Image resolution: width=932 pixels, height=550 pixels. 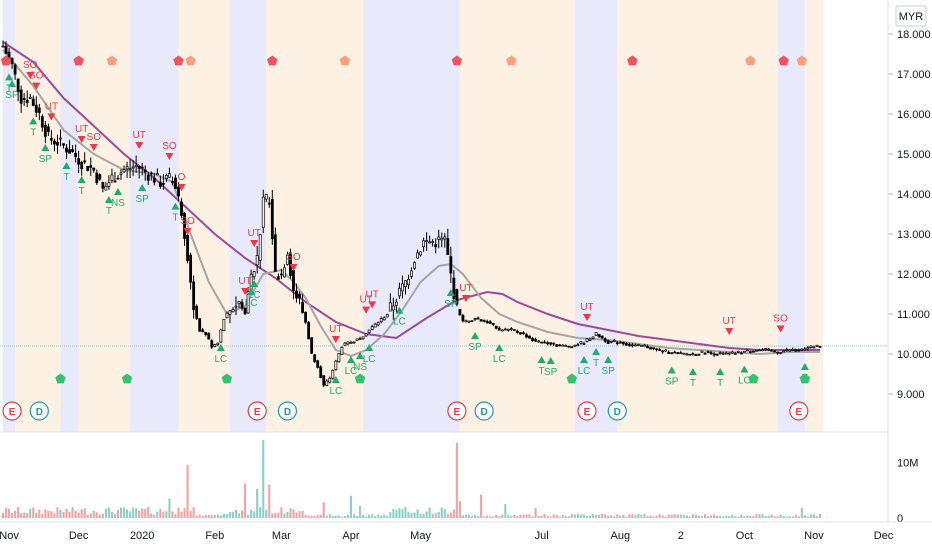 What do you see at coordinates (586, 307) in the screenshot?
I see `svg-text: UT` at bounding box center [586, 307].